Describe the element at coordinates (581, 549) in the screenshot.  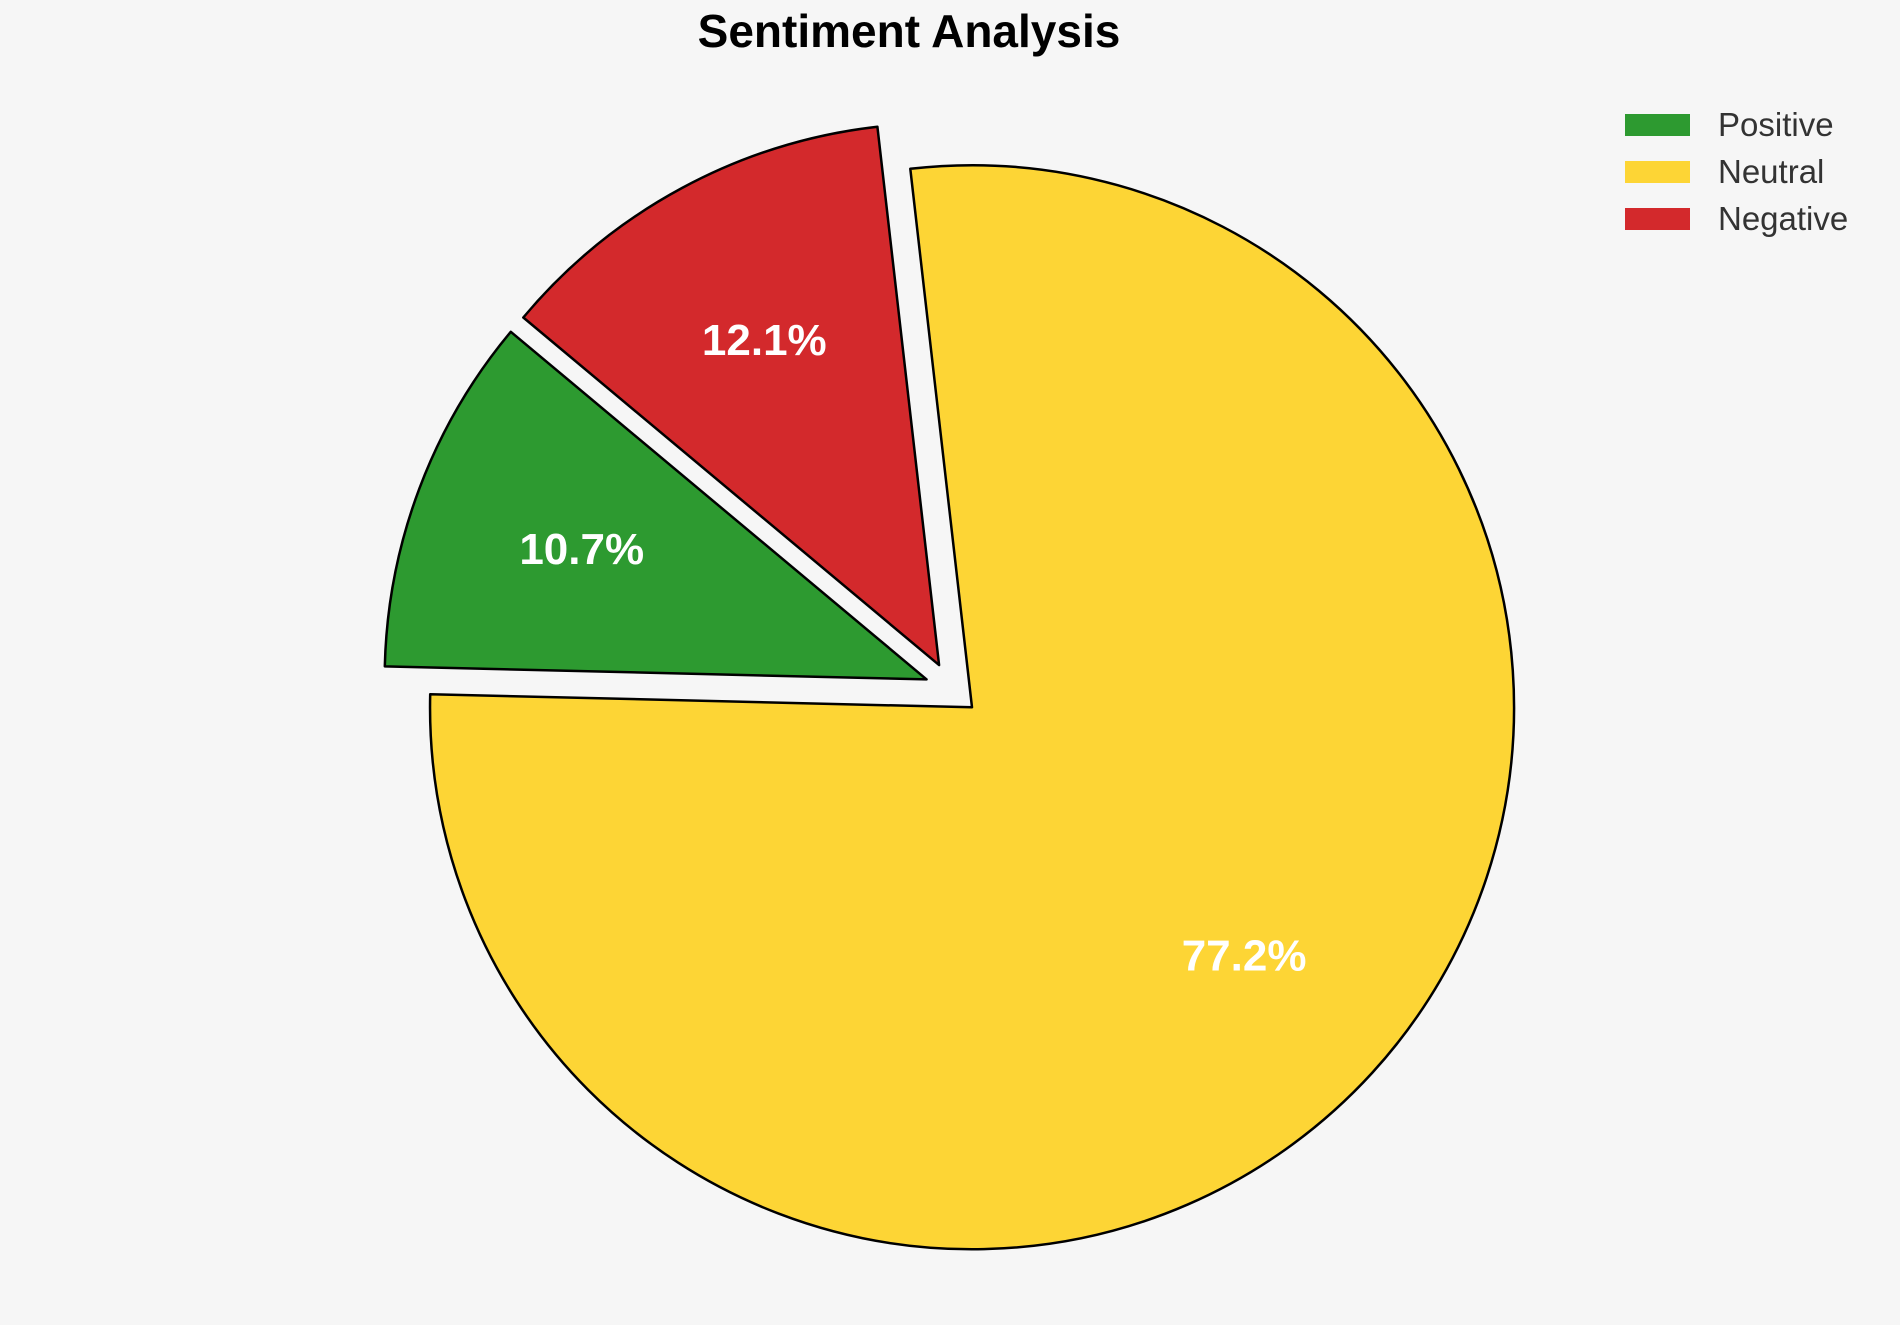
I see `pie-pct-label-positive: 10.7%` at that location.